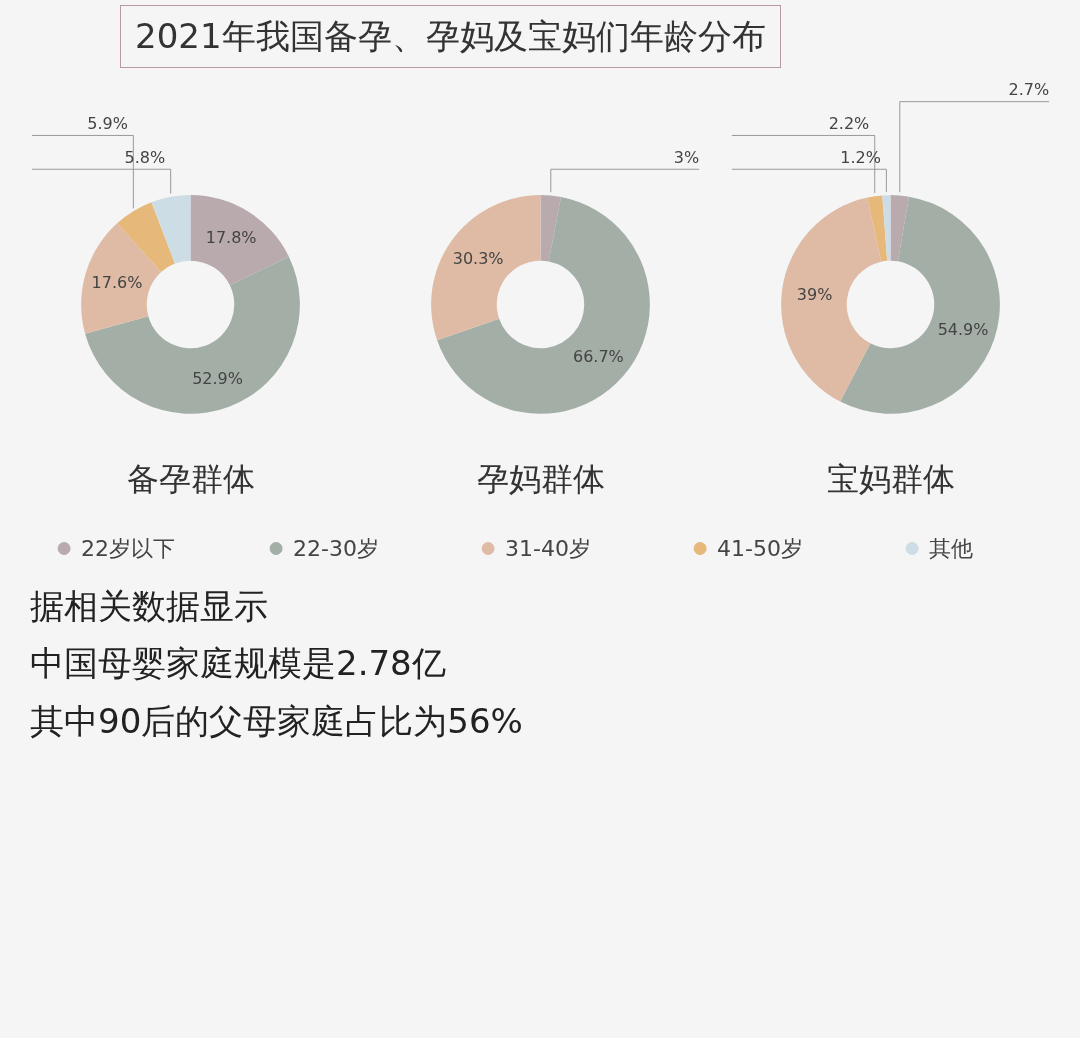 The image size is (1080, 1038). I want to click on text: 备孕群体, so click(190, 478).